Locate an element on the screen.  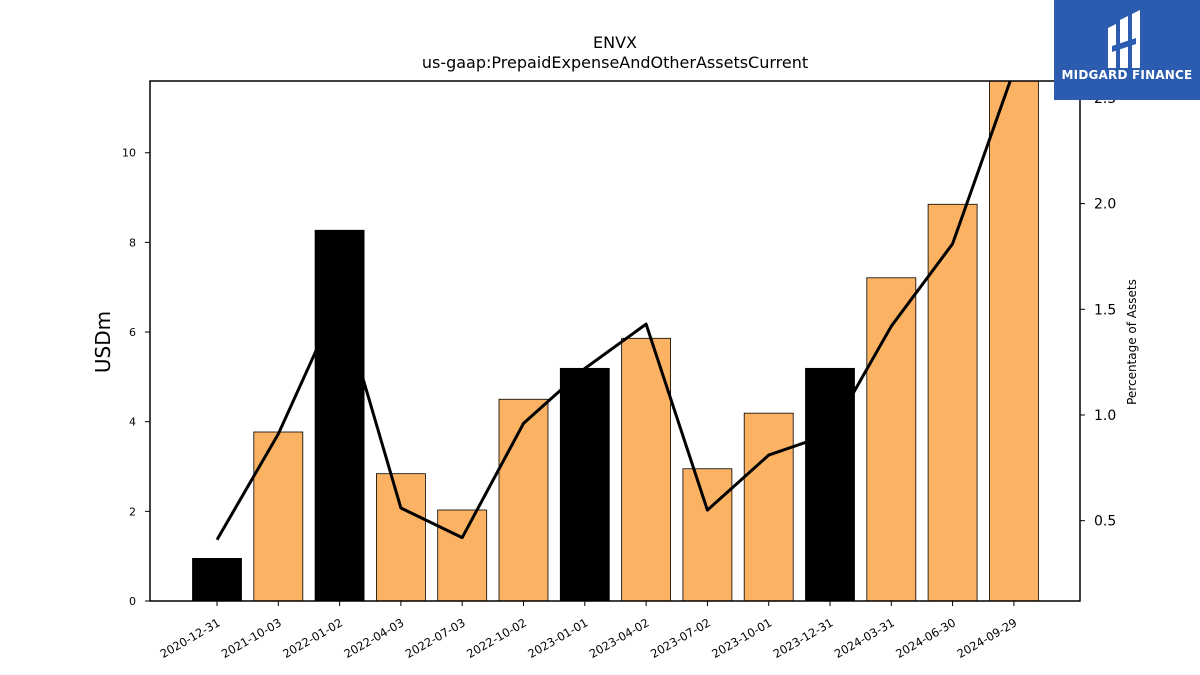
y2-tick-label: 1.0 is located at coordinates (1105, 416).